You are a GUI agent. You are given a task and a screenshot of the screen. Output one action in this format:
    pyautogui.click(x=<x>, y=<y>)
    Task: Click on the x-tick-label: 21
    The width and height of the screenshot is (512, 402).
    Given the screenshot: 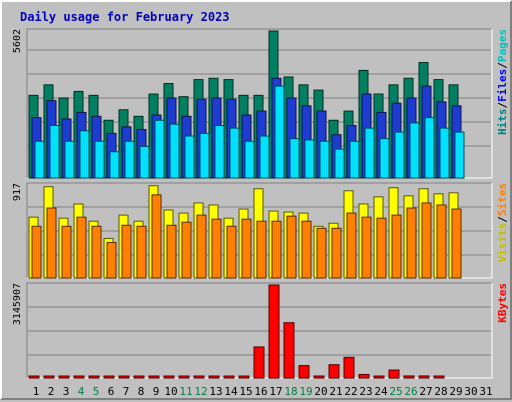 What is the action you would take?
    pyautogui.click(x=335, y=391)
    